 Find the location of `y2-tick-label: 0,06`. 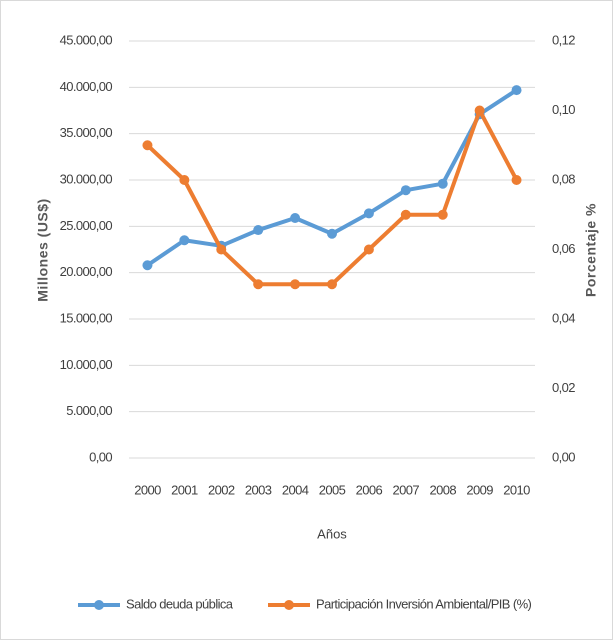

y2-tick-label: 0,06 is located at coordinates (563, 248).